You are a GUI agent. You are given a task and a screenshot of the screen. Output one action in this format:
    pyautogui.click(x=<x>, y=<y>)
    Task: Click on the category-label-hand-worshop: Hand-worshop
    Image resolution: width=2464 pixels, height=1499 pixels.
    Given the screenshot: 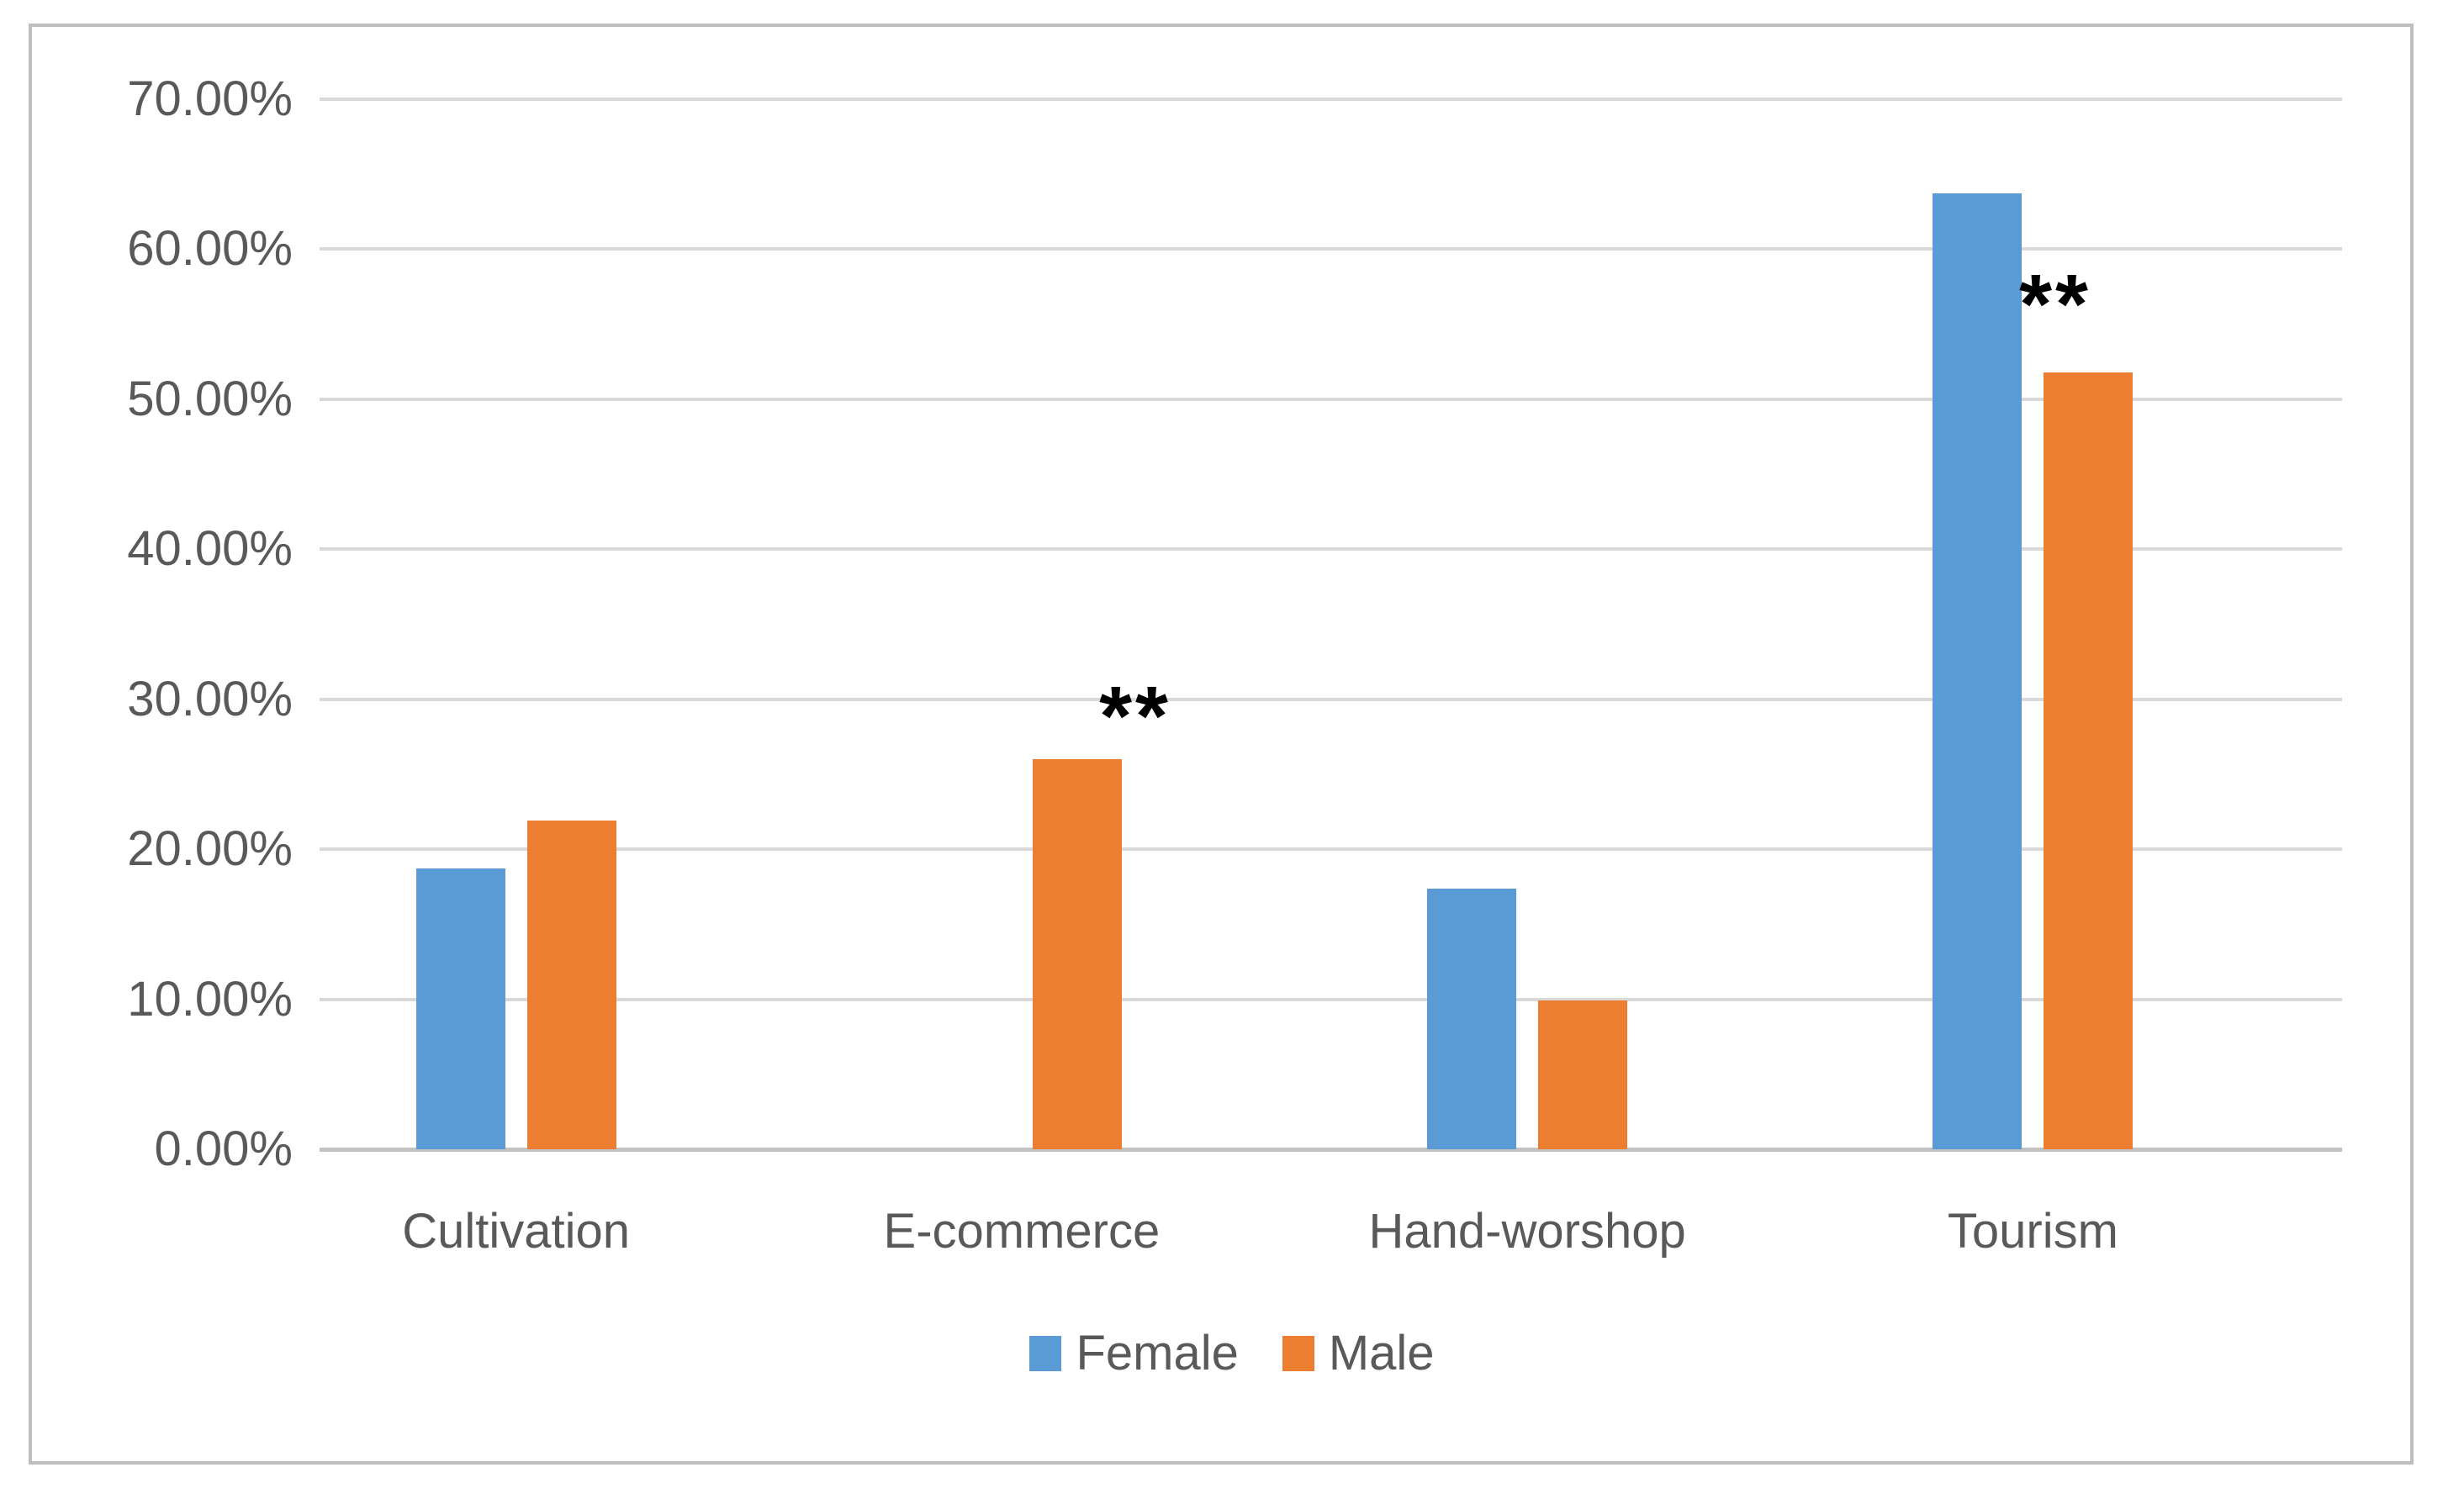 What is the action you would take?
    pyautogui.click(x=1527, y=1231)
    